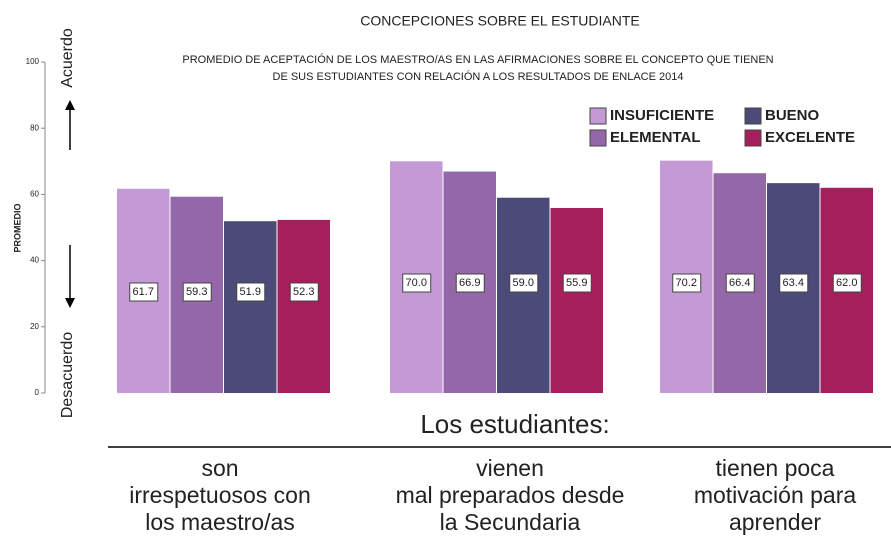  I want to click on x-tick-label: son, so click(219, 468).